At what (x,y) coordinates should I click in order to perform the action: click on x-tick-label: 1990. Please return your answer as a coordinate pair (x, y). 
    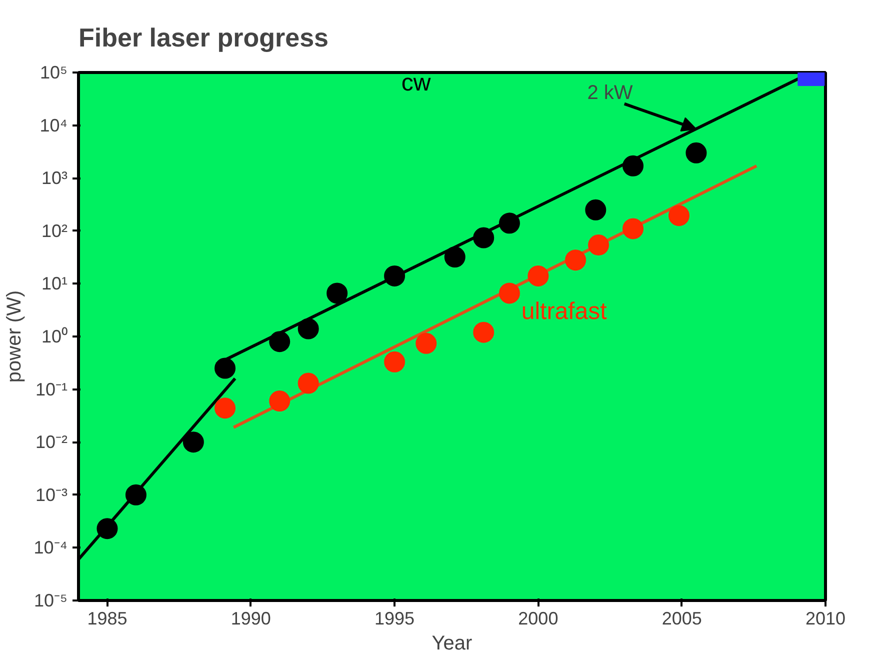
    Looking at the image, I should click on (250, 618).